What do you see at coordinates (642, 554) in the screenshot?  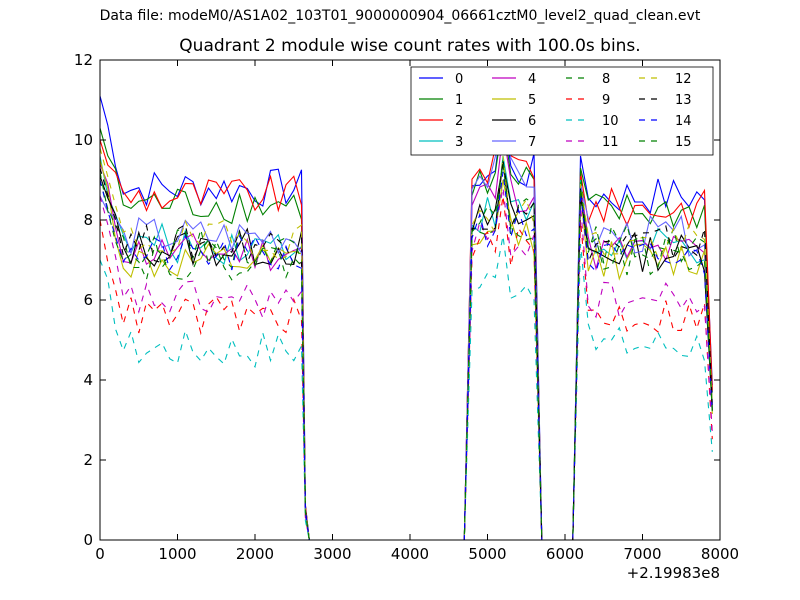 I see `x-tick-label: 7000` at bounding box center [642, 554].